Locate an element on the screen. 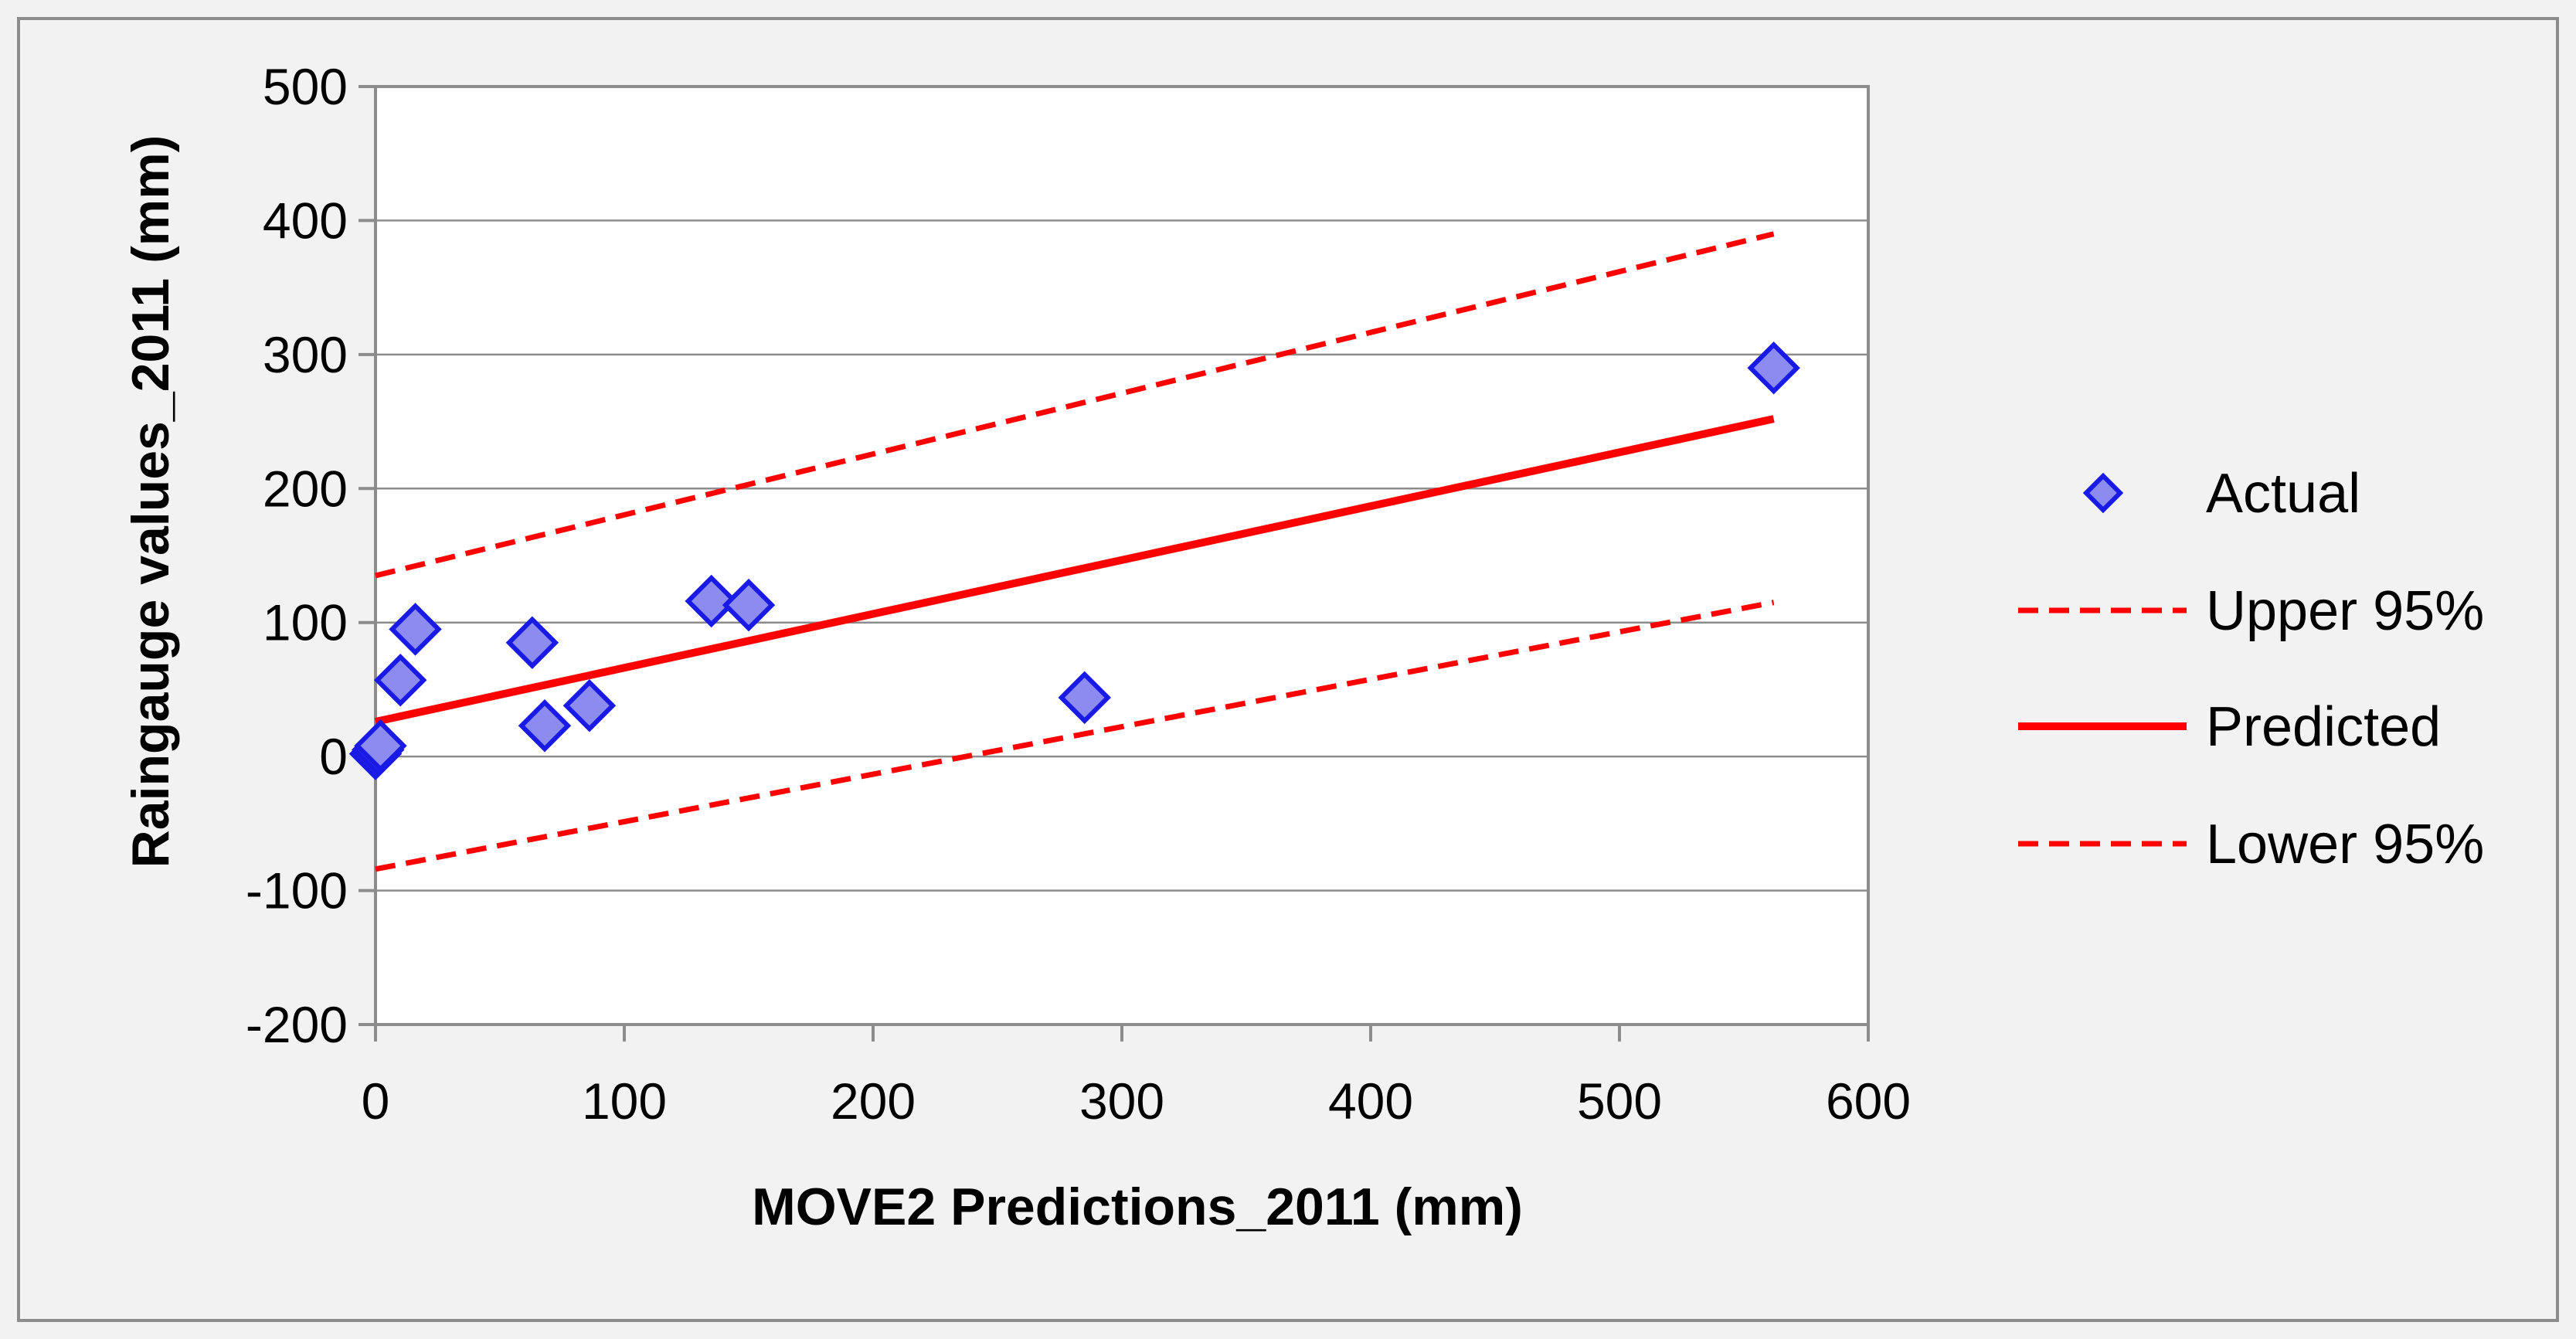 This screenshot has height=1339, width=2576. legend-label-predicted: Predicted is located at coordinates (2323, 727).